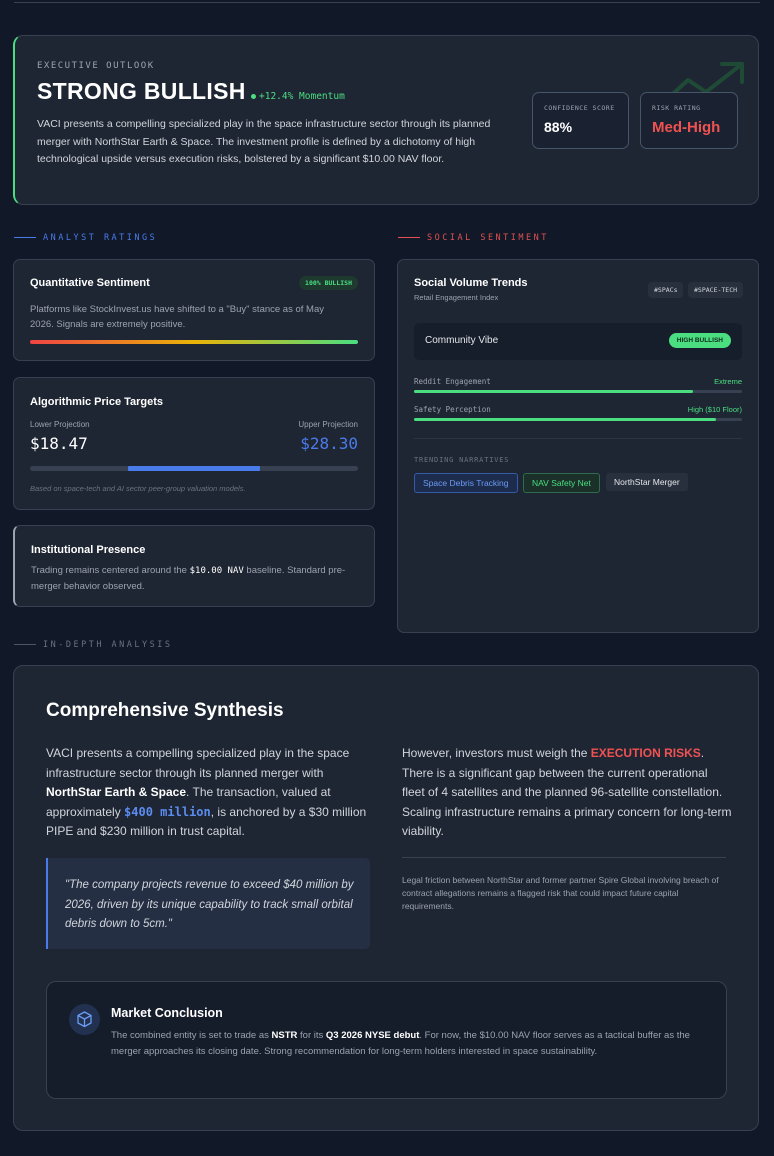 This screenshot has height=1156, width=774. Describe the element at coordinates (647, 482) in the screenshot. I see `narrative-northstar: NorthStar Merger` at that location.